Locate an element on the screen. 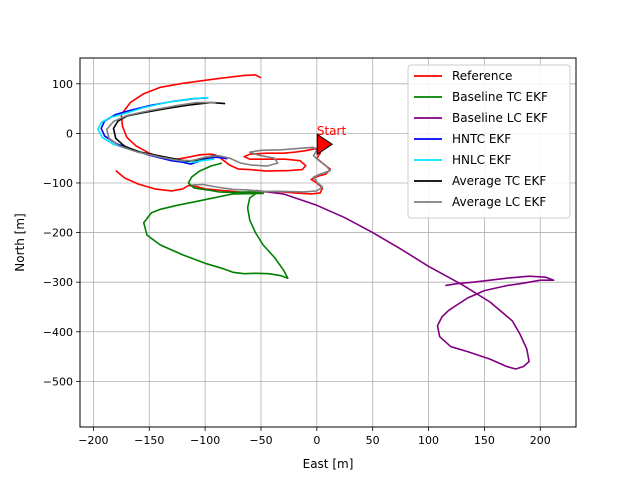 This screenshot has width=640, height=480. y-tick-label: −500 is located at coordinates (58, 381).